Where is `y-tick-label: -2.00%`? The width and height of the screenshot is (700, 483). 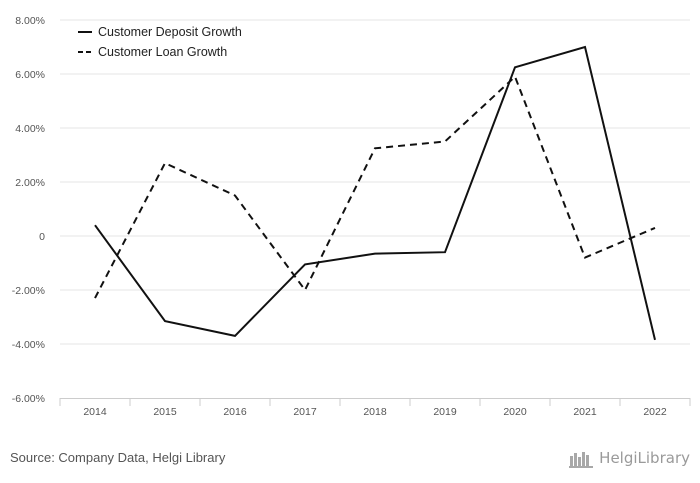 y-tick-label: -2.00% is located at coordinates (28, 291).